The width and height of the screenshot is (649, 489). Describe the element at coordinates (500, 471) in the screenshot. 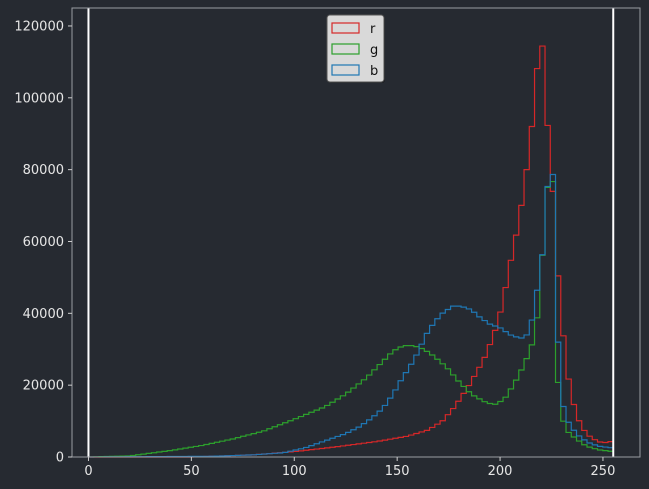

I see `x-tick-label-200: 200` at that location.